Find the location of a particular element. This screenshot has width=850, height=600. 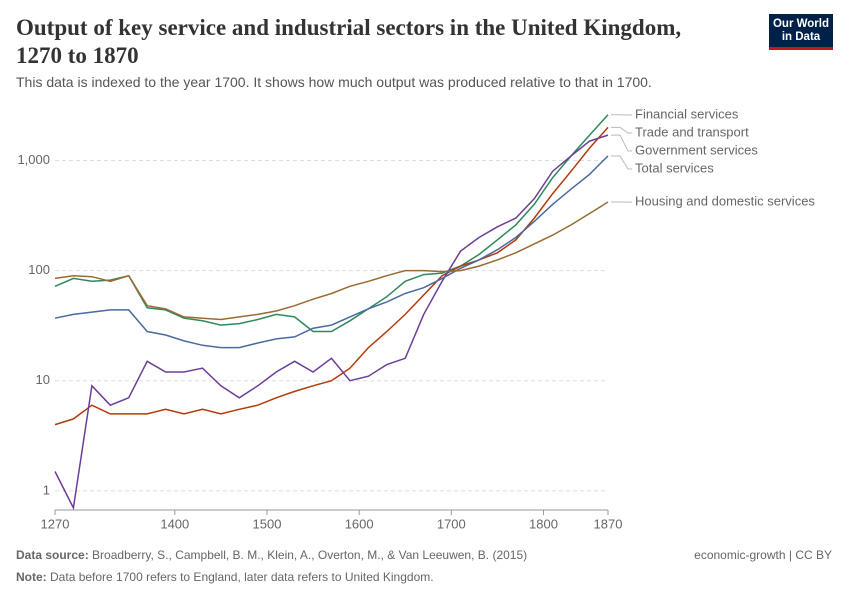

y-tick-label: 1 is located at coordinates (46, 489).